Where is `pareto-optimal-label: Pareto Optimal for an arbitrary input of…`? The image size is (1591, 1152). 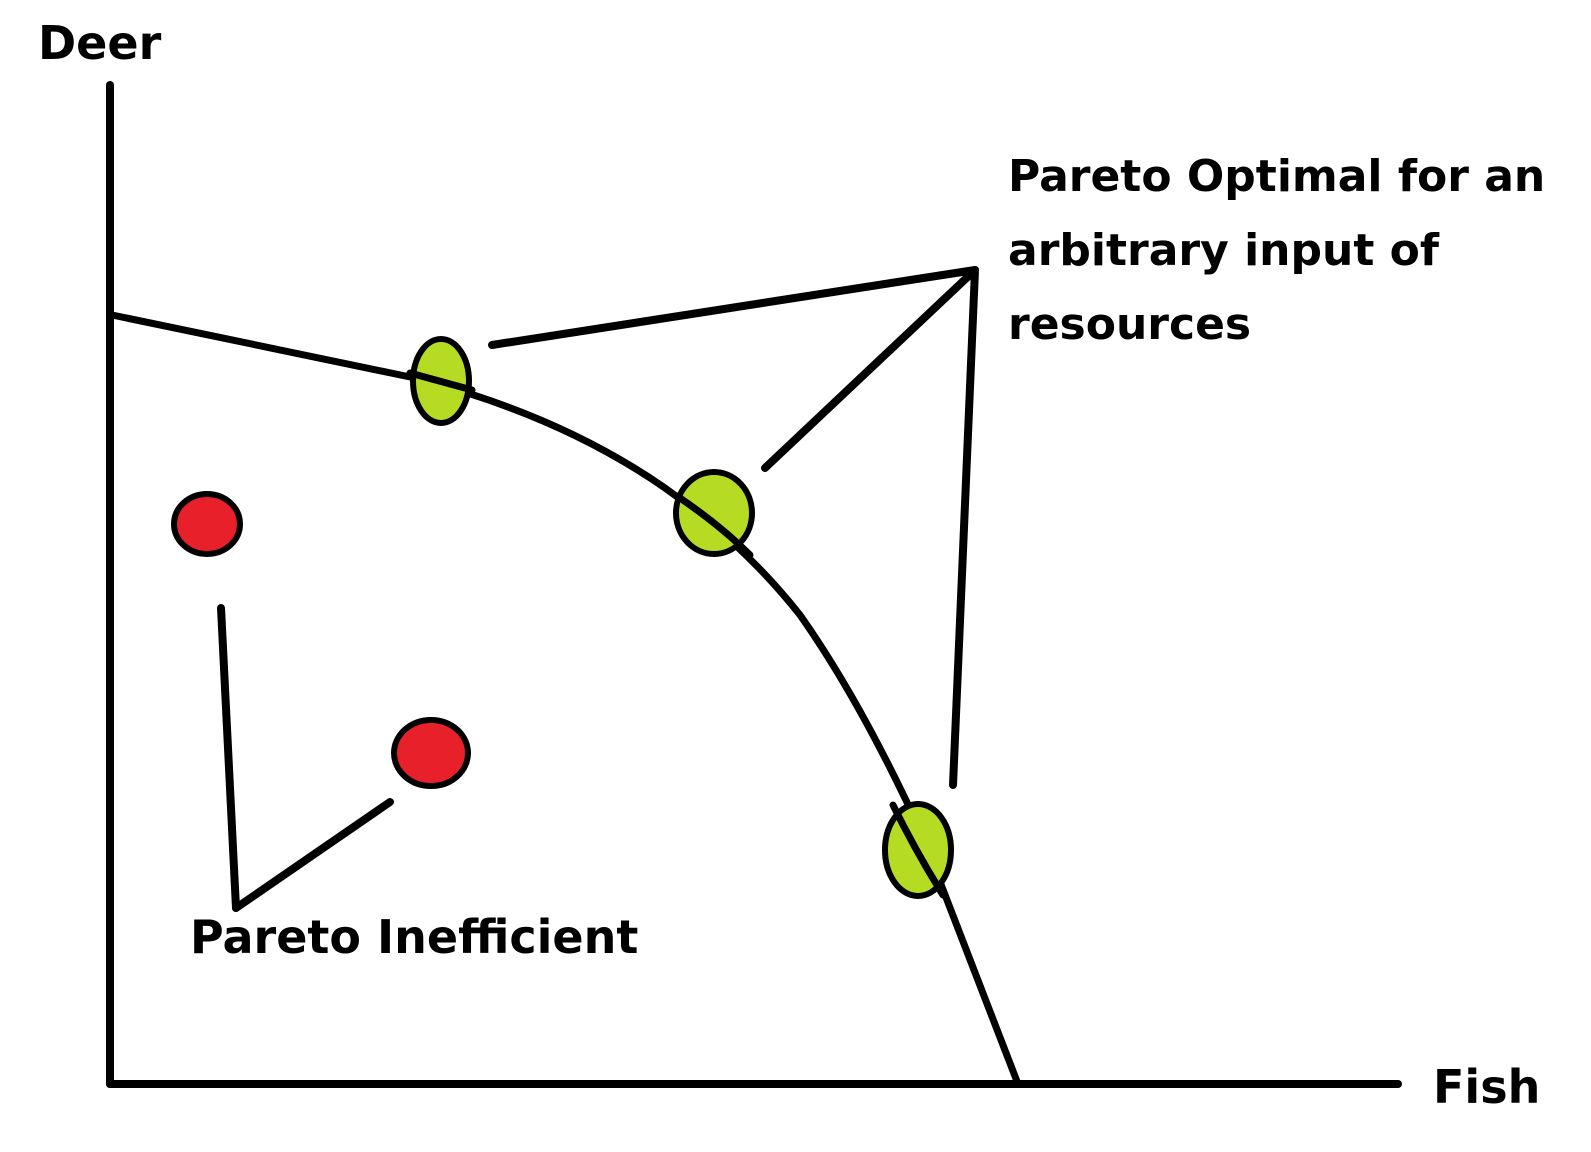
pareto-optimal-label: Pareto Optimal for an arbitrary input of… is located at coordinates (1298, 251).